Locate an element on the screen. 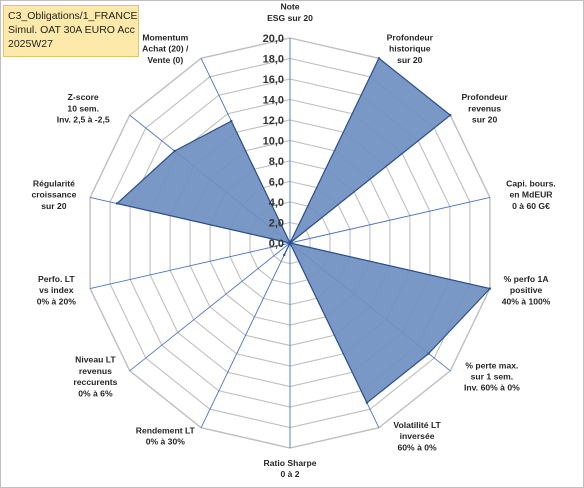  tick-label: 10,0 is located at coordinates (273, 142).